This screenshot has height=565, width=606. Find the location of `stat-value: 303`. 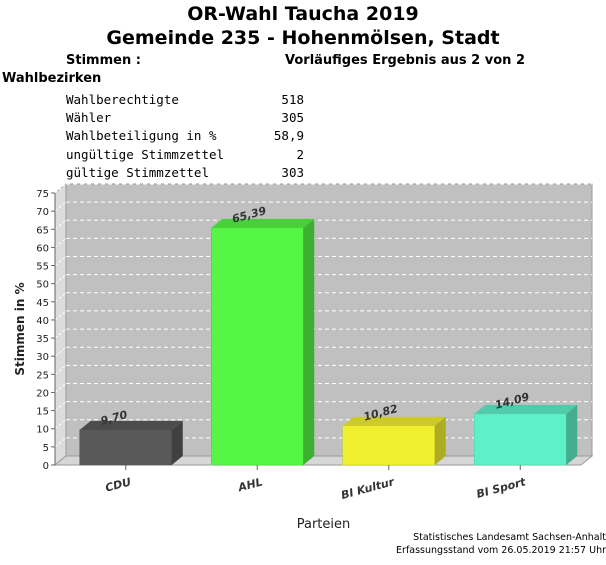

stat-value: 303 is located at coordinates (292, 172).